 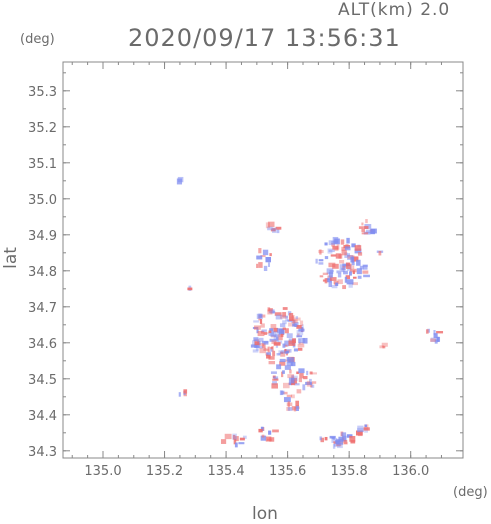 I want to click on x-tick-label: 135.0, so click(x=102, y=471).